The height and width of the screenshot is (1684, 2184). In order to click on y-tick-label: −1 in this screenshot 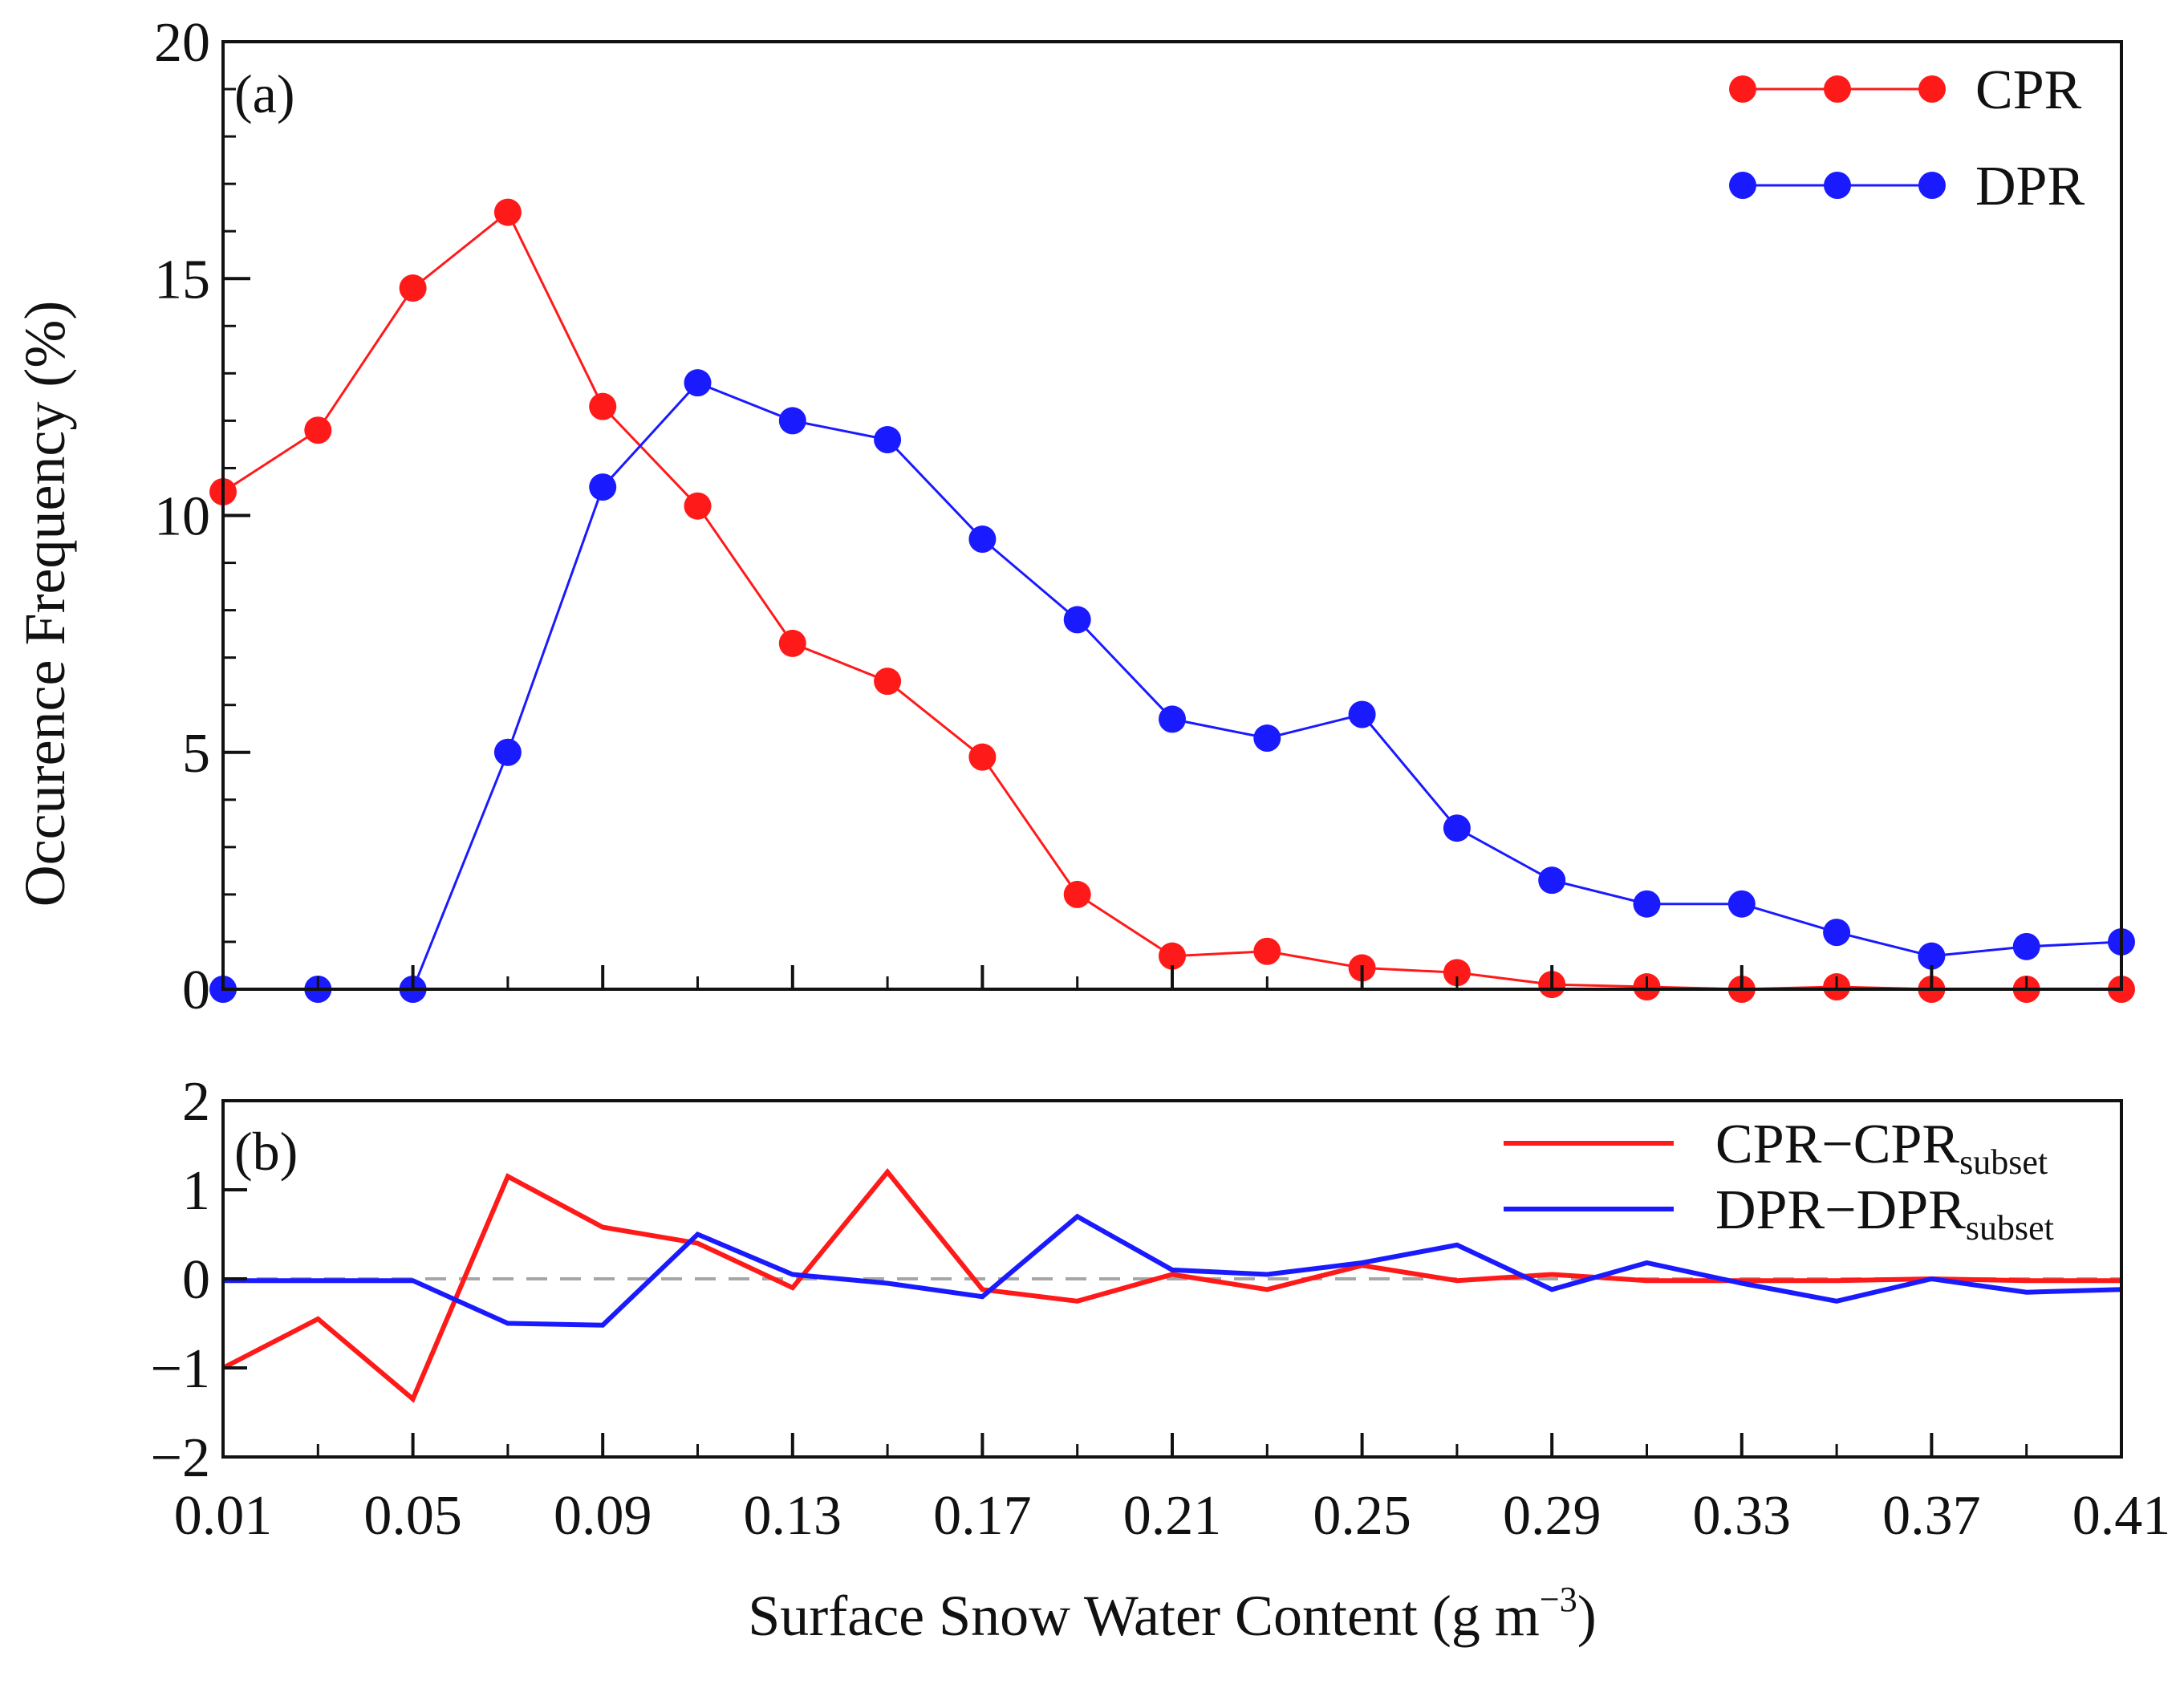, I will do `click(180, 1369)`.